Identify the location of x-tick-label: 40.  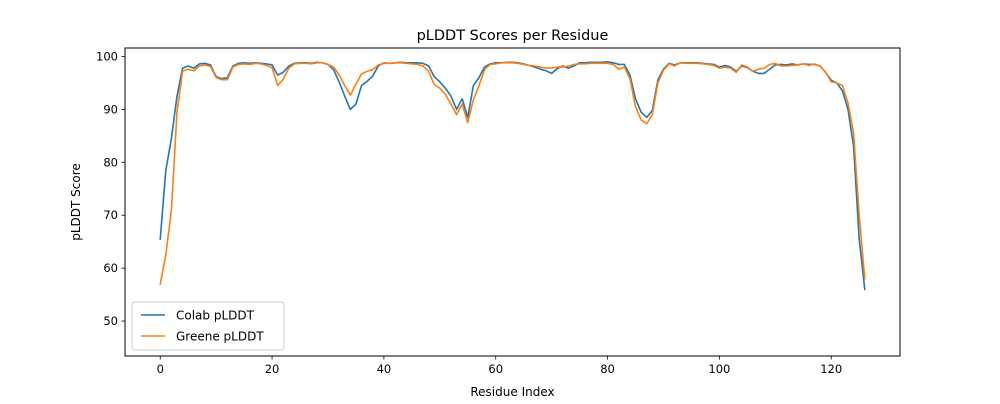
(384, 369).